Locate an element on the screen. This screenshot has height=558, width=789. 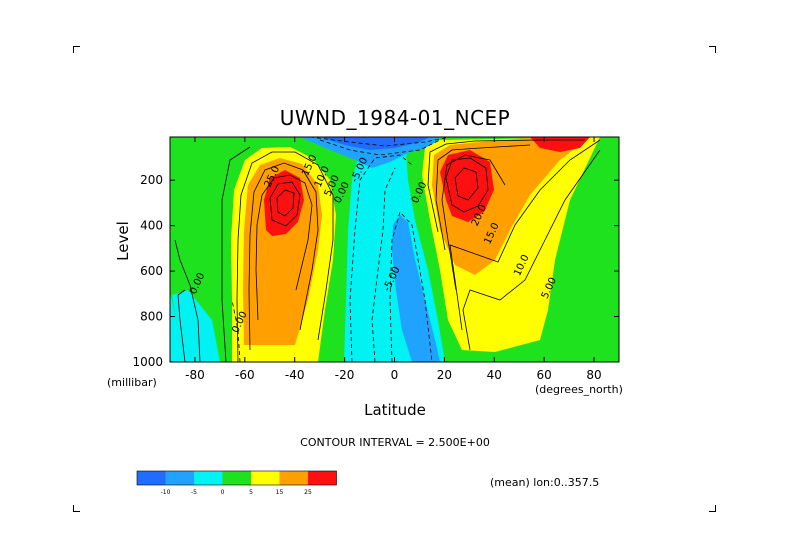
y-tick-label: 600 is located at coordinates (151, 271).